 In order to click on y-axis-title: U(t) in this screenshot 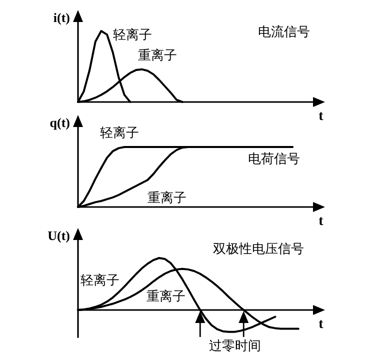, I will do `click(59, 235)`.